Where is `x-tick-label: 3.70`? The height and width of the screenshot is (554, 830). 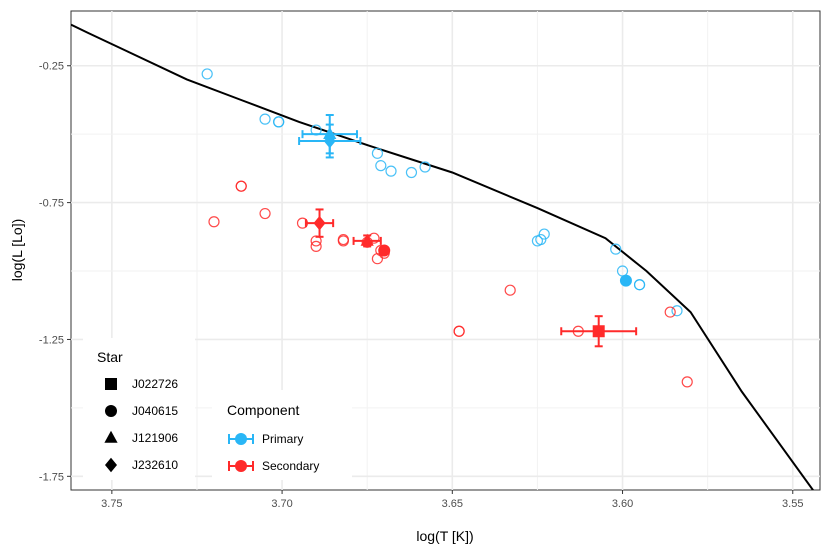 x-tick-label: 3.70 is located at coordinates (281, 504).